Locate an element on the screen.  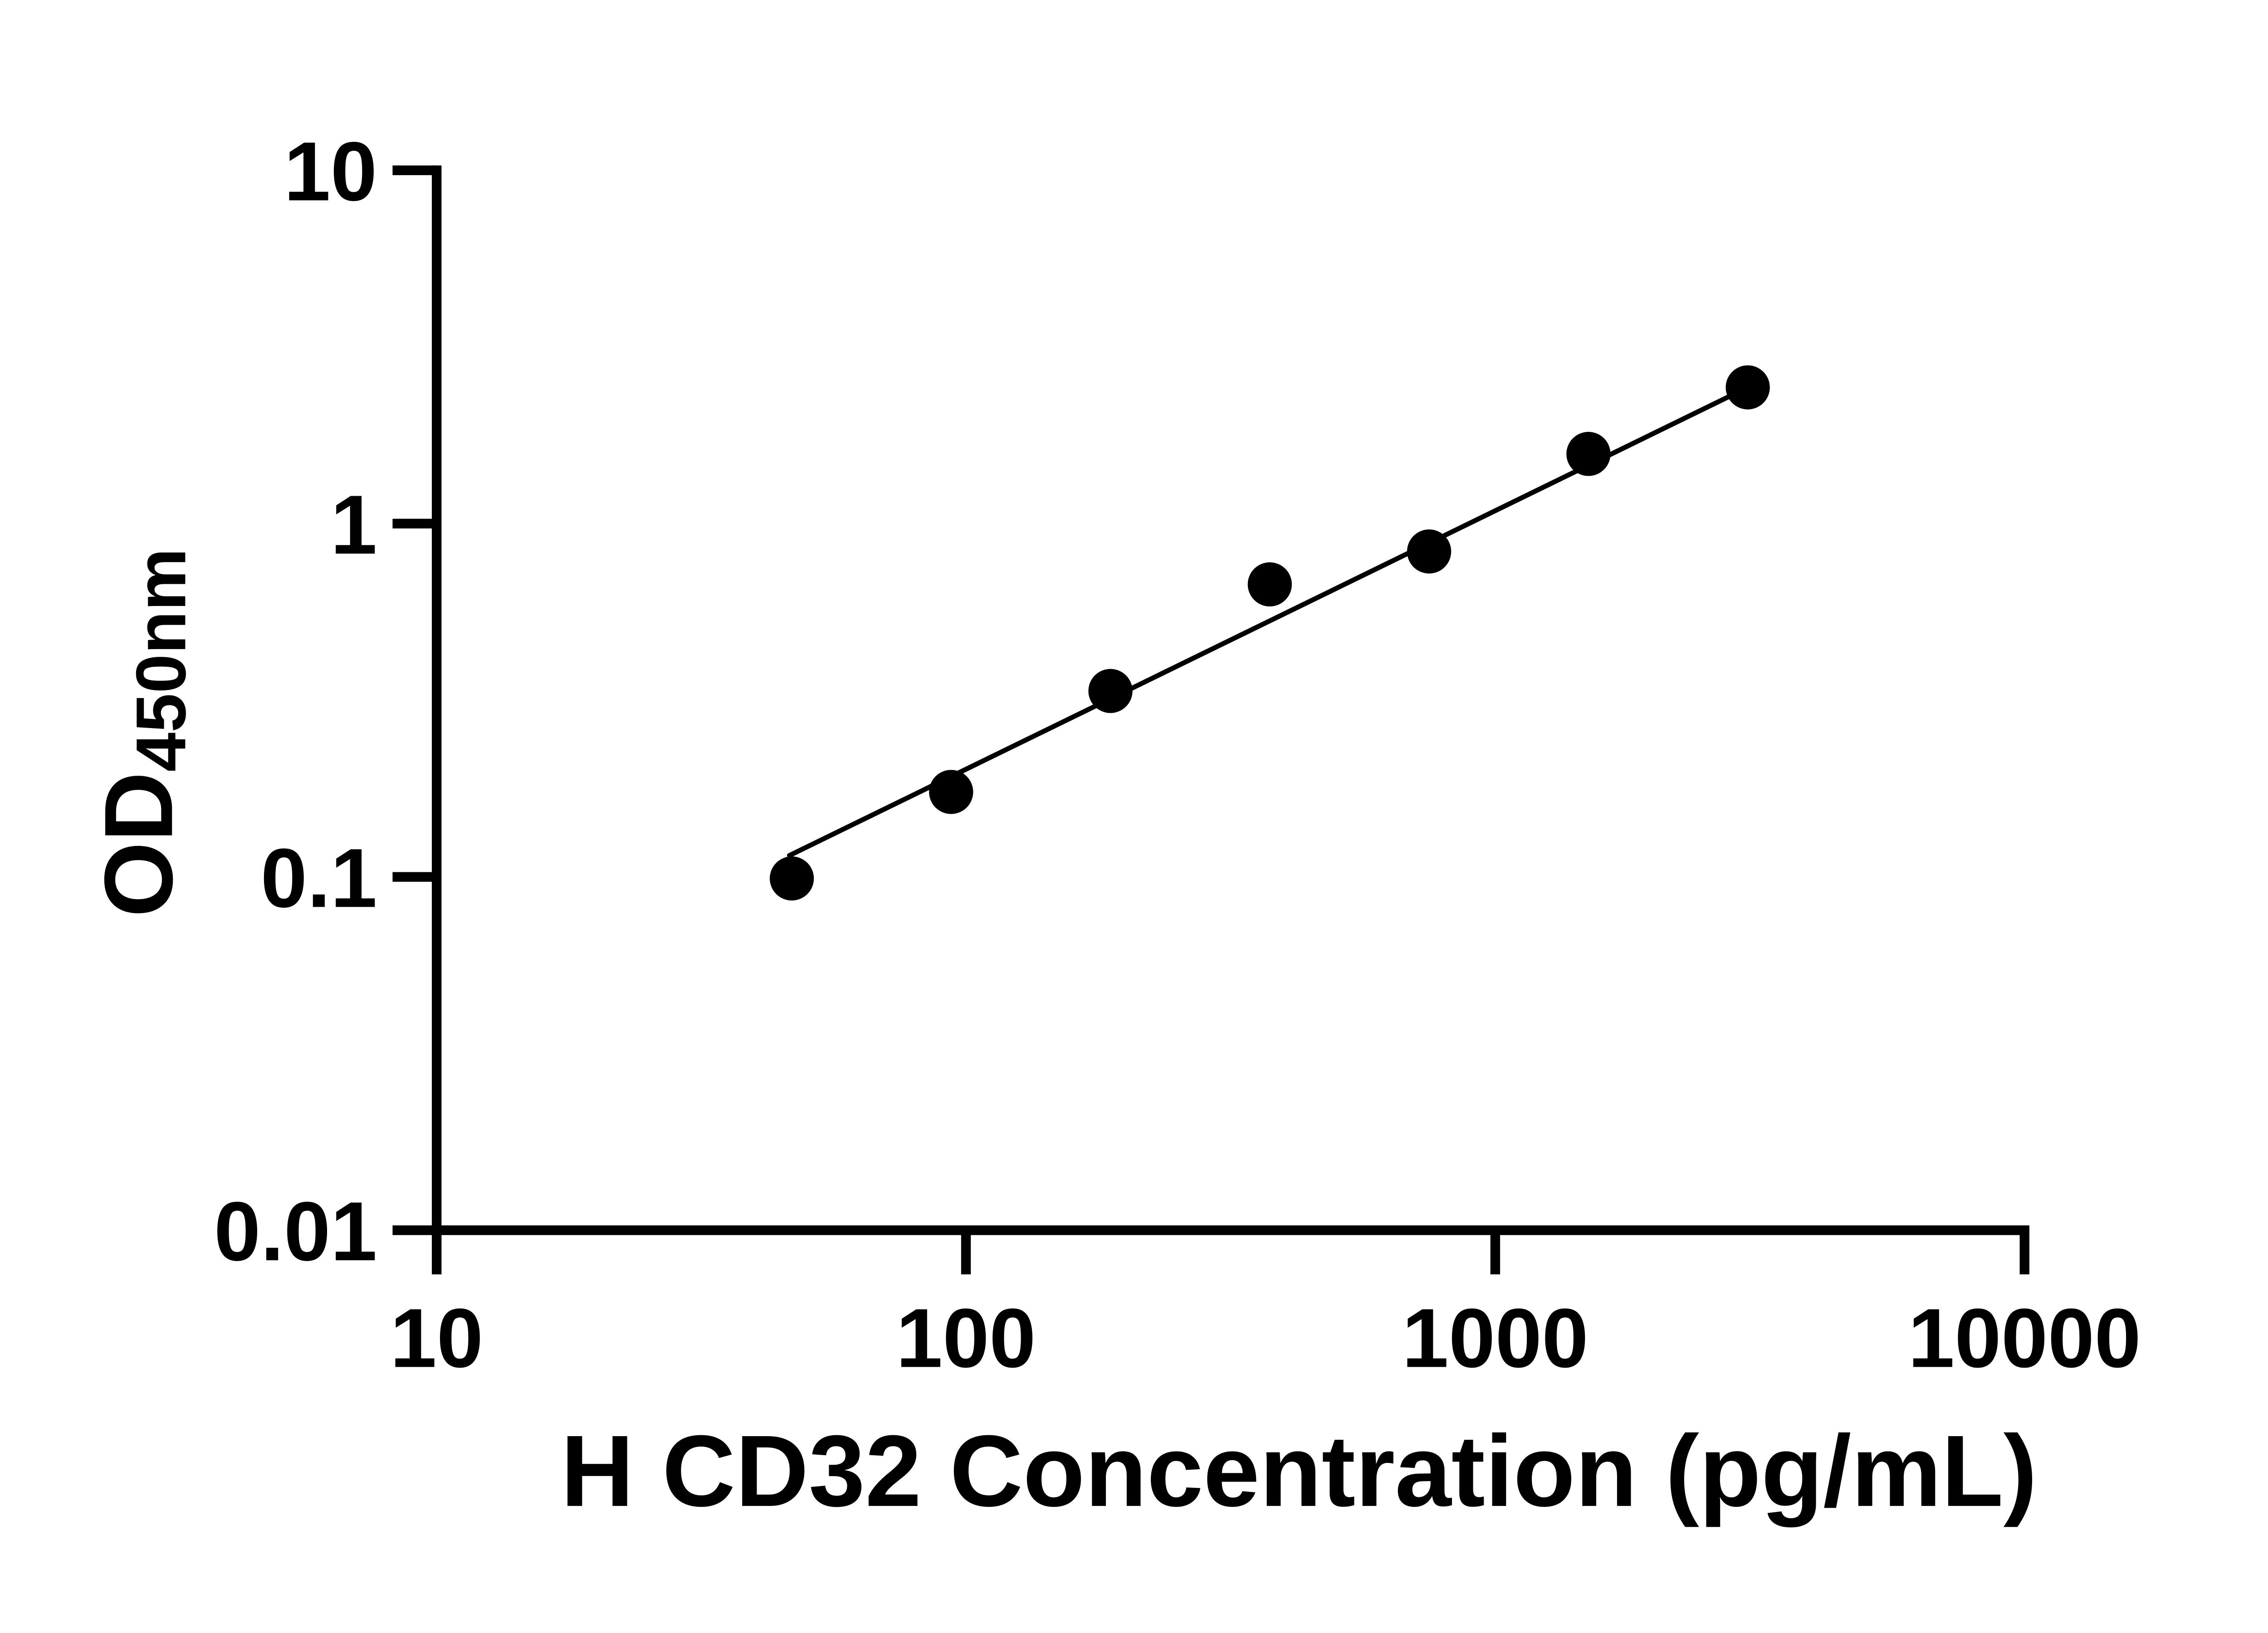
x-axis-title: H CD32 Concentration (pg/mL) is located at coordinates (1299, 1471).